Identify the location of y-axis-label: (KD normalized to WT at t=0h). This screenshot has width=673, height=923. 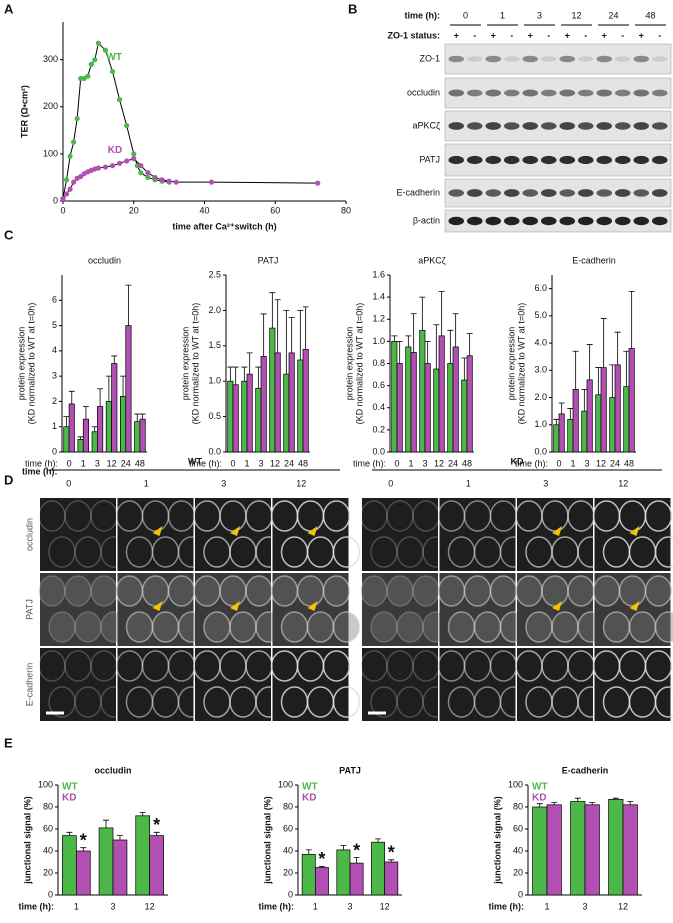
(521, 364).